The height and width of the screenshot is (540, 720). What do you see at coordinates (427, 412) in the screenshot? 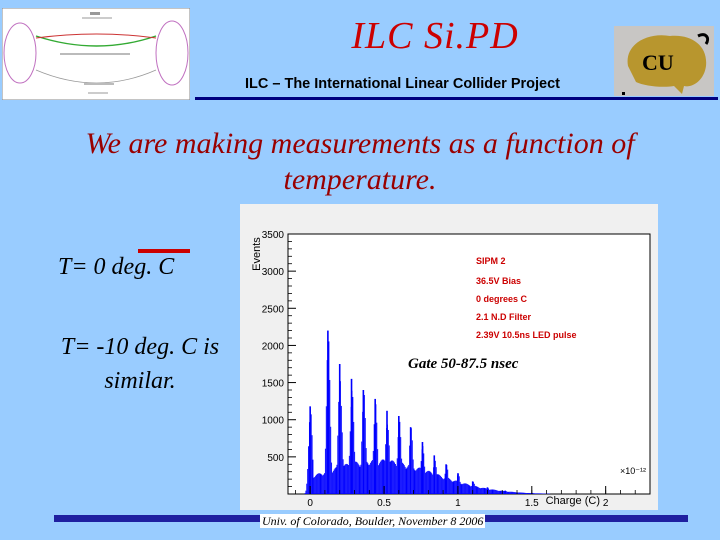
I see `histogram-bars` at bounding box center [427, 412].